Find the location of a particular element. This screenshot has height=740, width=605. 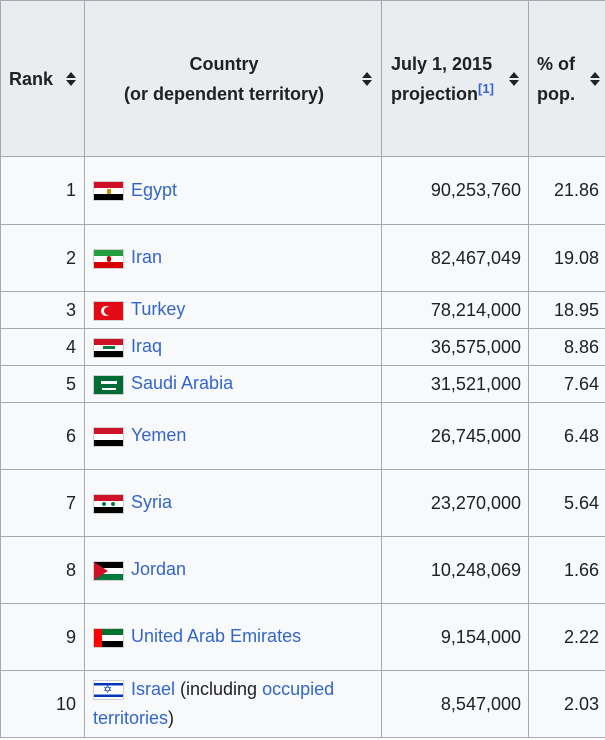

country-cell: Syria is located at coordinates (233, 503).